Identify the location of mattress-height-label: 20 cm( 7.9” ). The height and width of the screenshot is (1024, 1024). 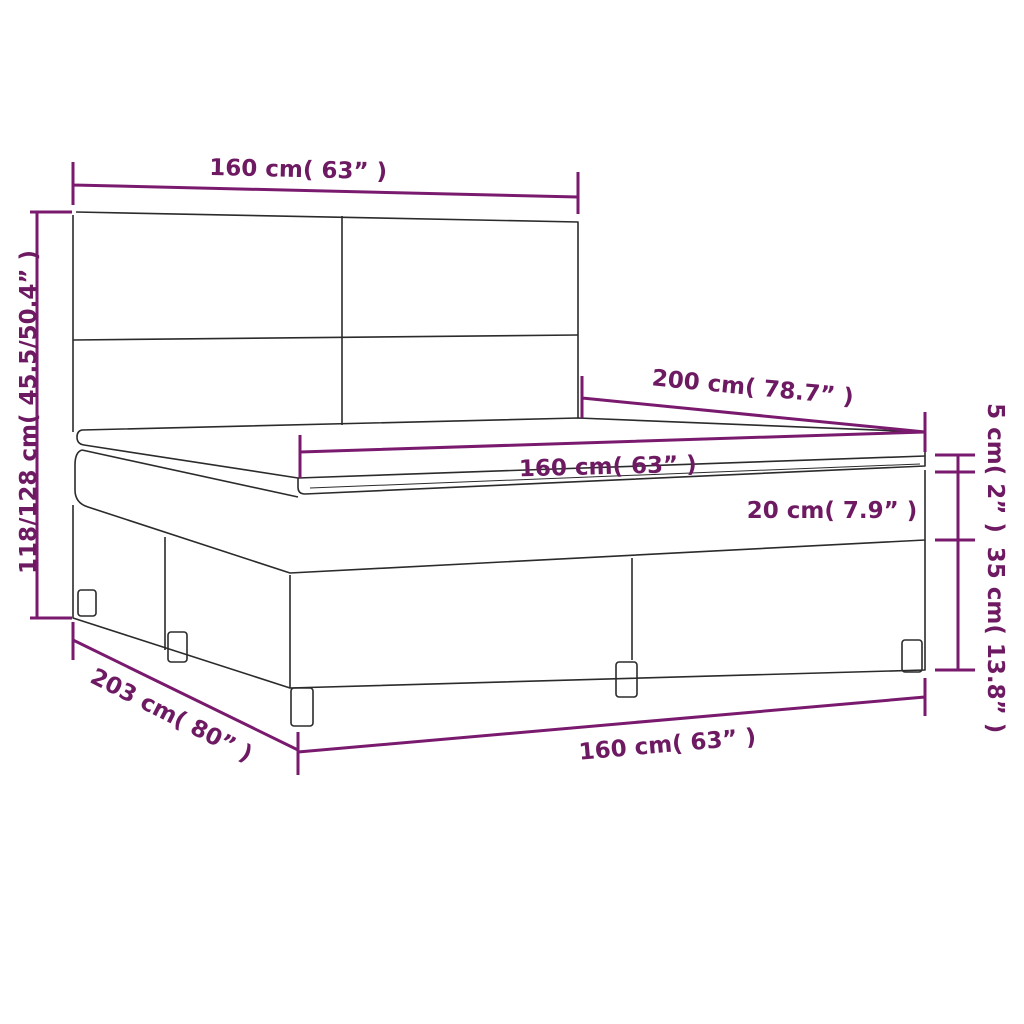
(832, 511).